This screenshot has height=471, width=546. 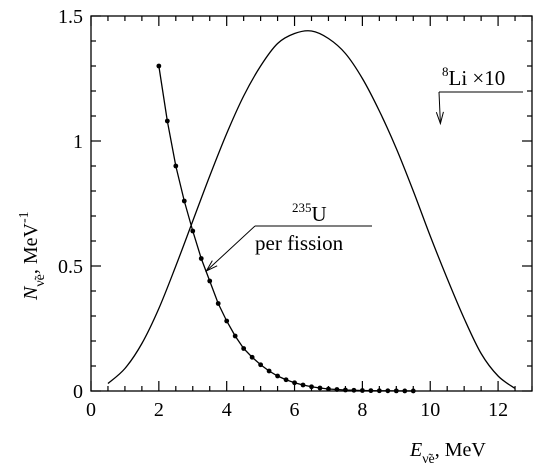 I want to click on y-axis-label: Nν̃e, MeV-1, so click(x=32, y=256).